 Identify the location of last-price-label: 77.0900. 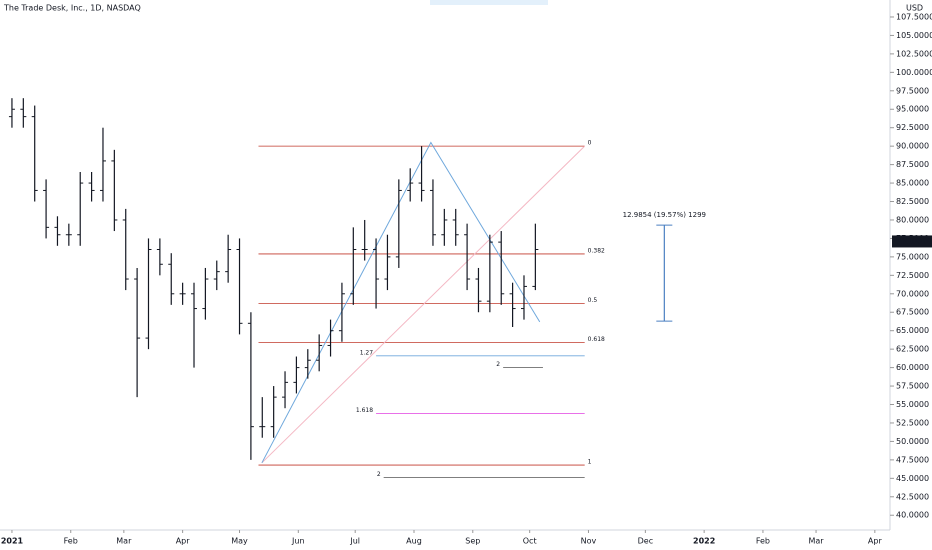
(914, 241).